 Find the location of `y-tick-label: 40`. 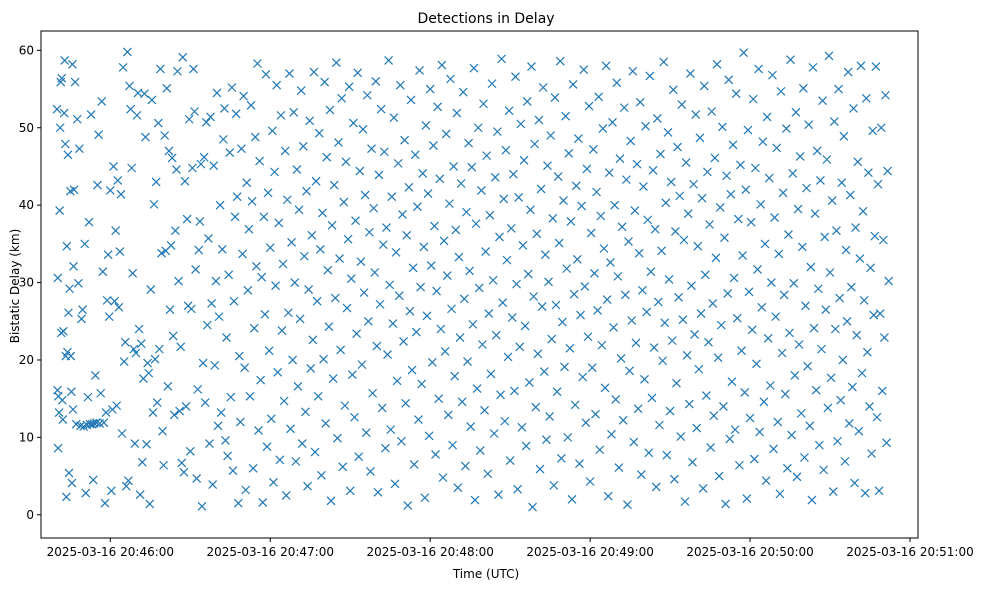

y-tick-label: 40 is located at coordinates (26, 205).